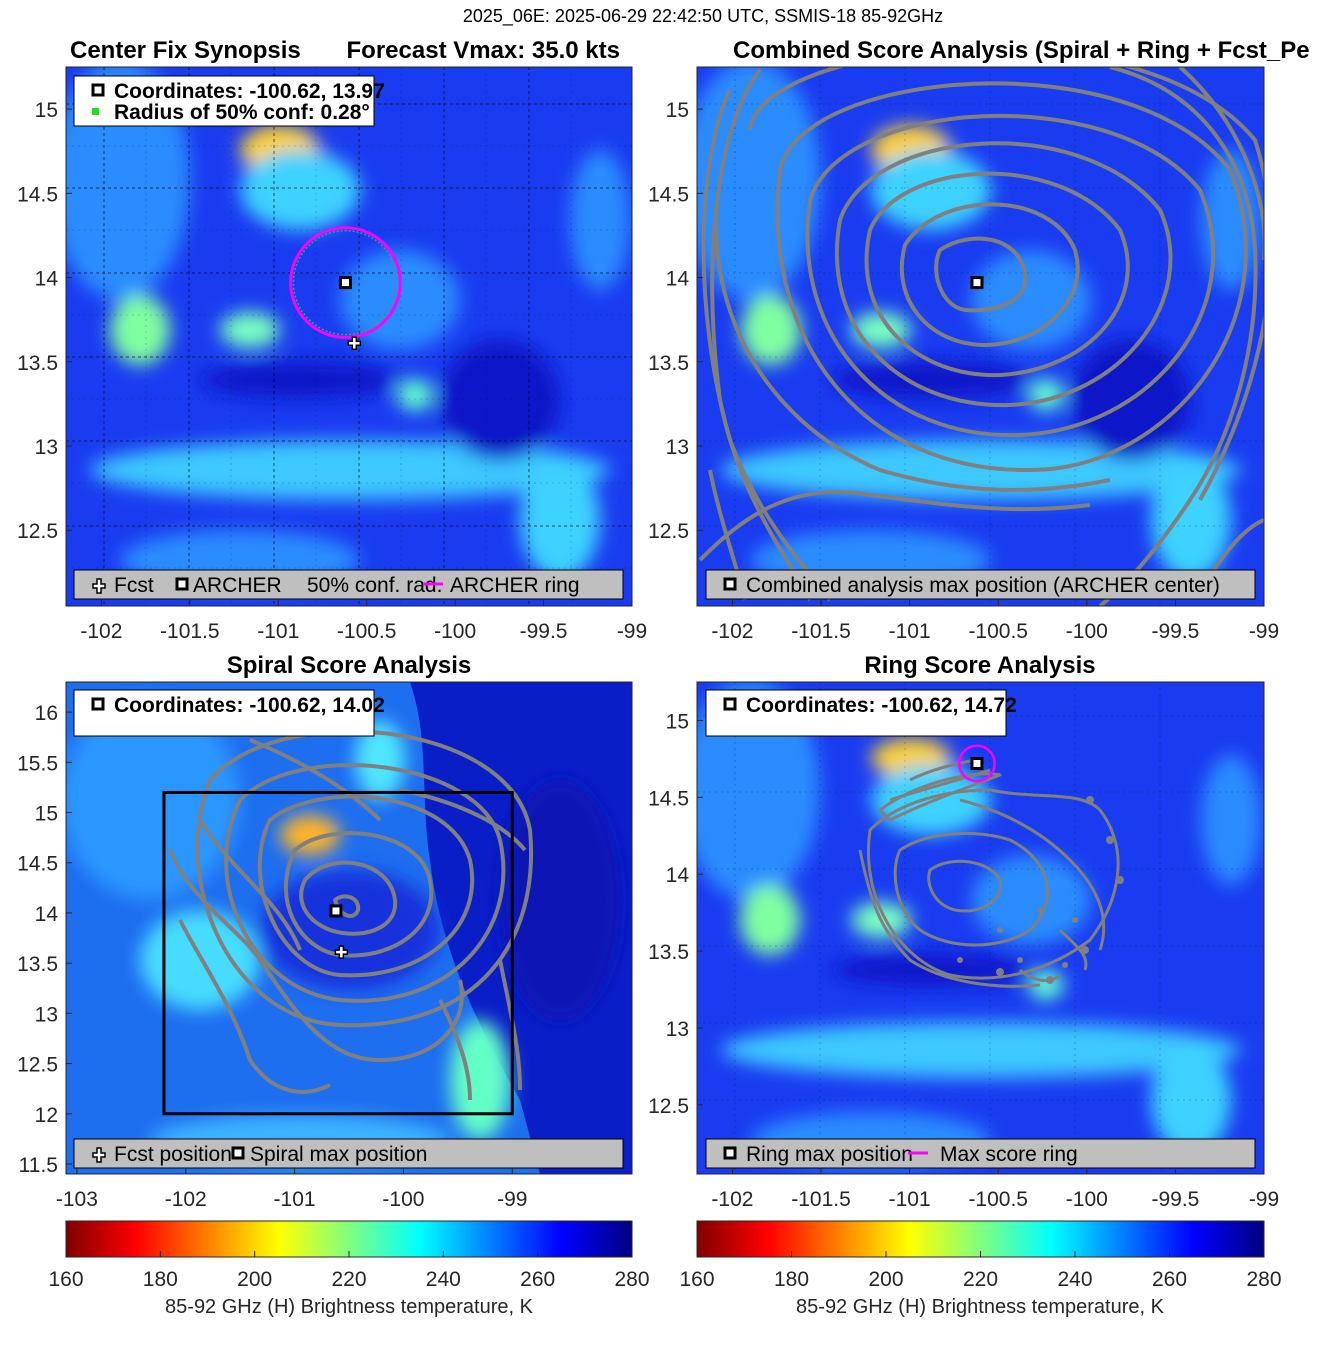 This screenshot has height=1350, width=1317. I want to click on colorbar-left-ticks: 160 180 200 220 240 260 280, so click(349, 1271).